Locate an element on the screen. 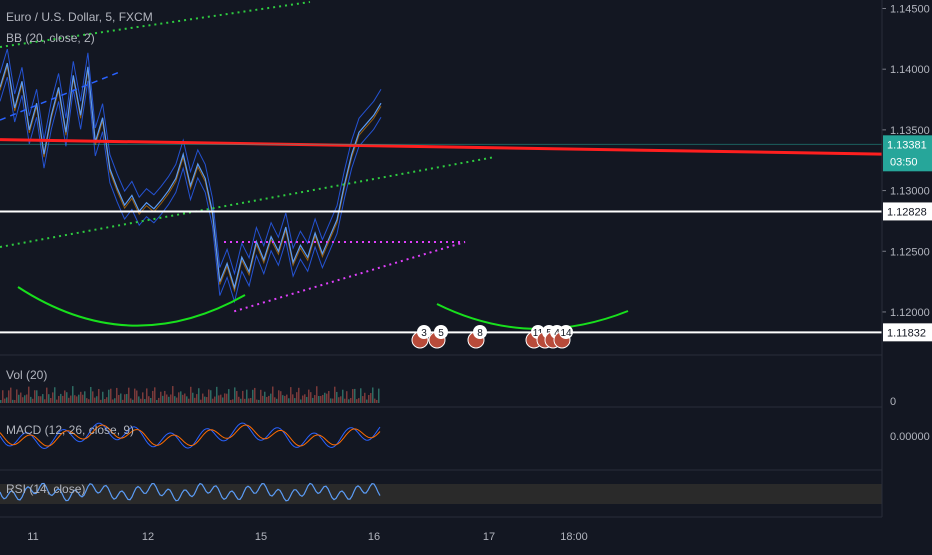  time-tick-label: 16 is located at coordinates (374, 537).